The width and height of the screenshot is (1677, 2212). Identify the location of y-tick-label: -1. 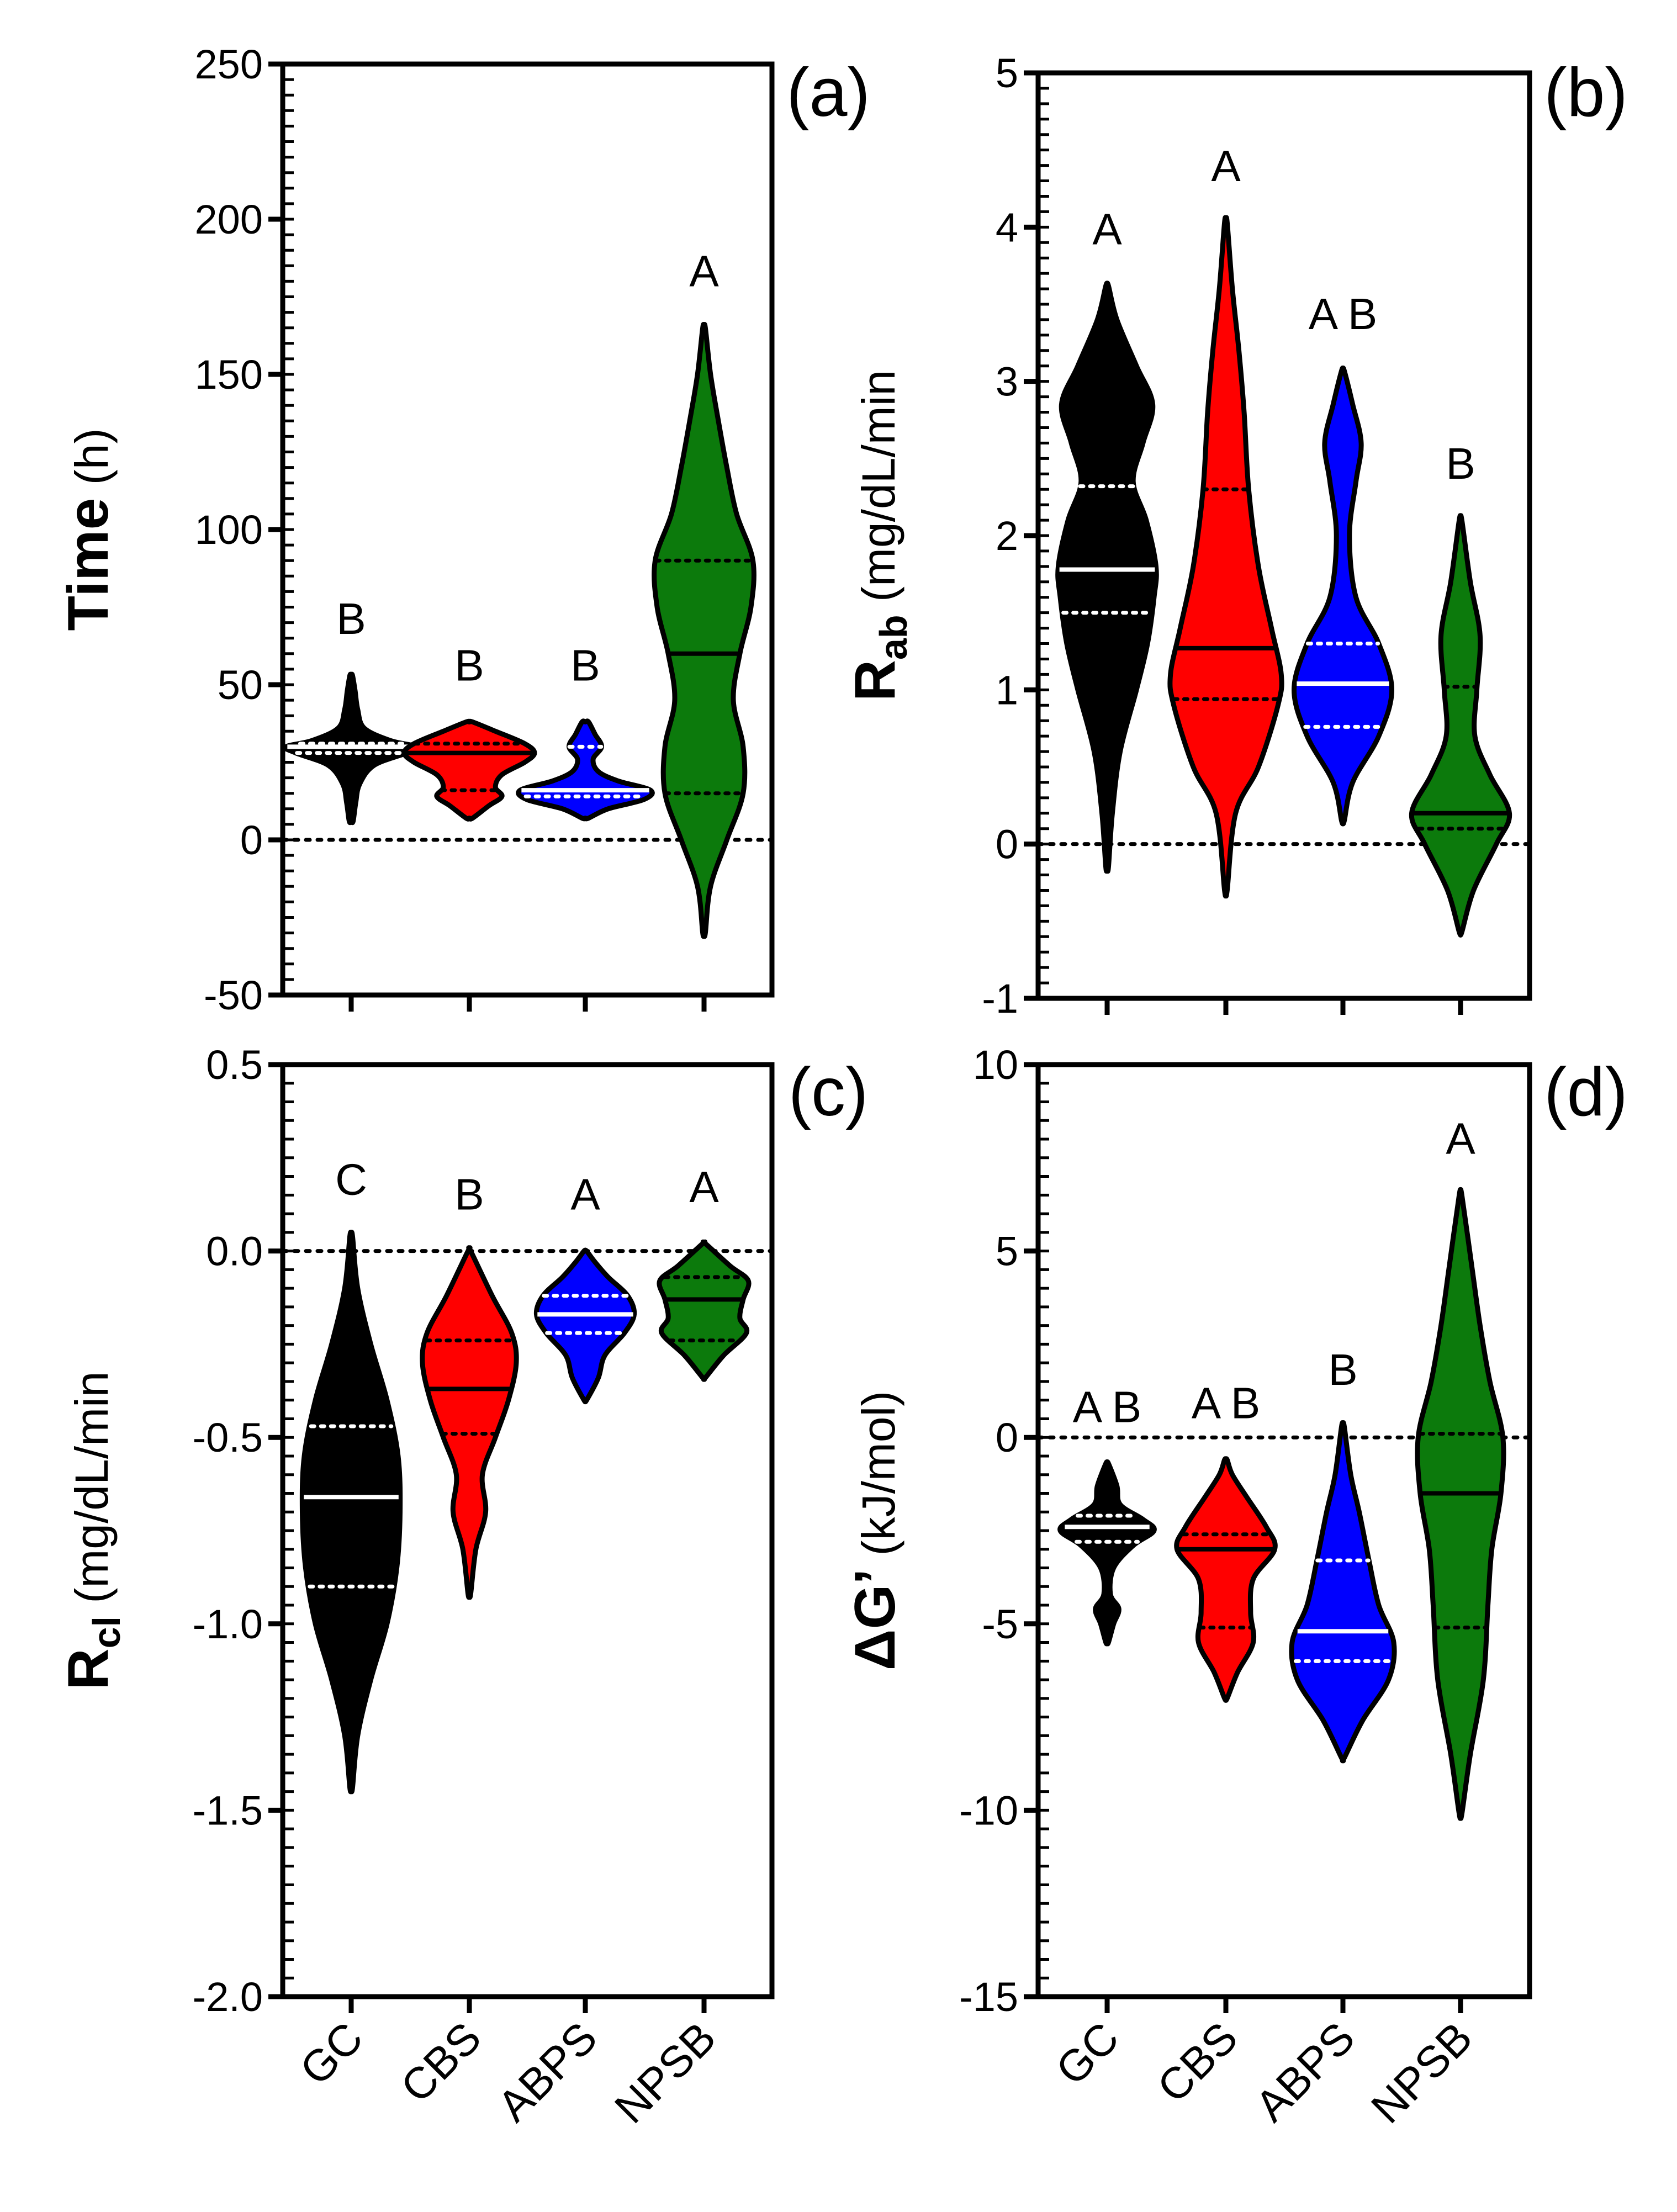
(1000, 999).